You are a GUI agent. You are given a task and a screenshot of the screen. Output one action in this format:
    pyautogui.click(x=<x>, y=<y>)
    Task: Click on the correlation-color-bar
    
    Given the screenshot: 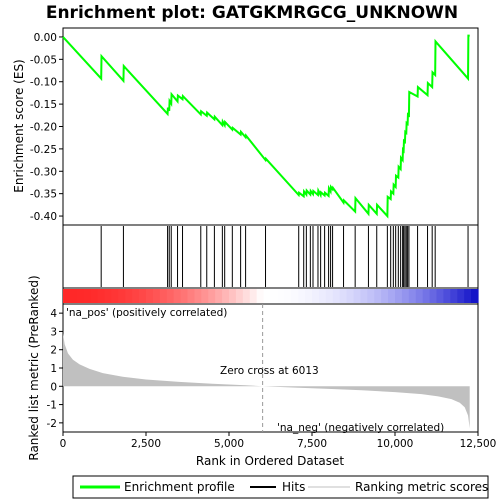 What is the action you would take?
    pyautogui.click(x=270, y=296)
    